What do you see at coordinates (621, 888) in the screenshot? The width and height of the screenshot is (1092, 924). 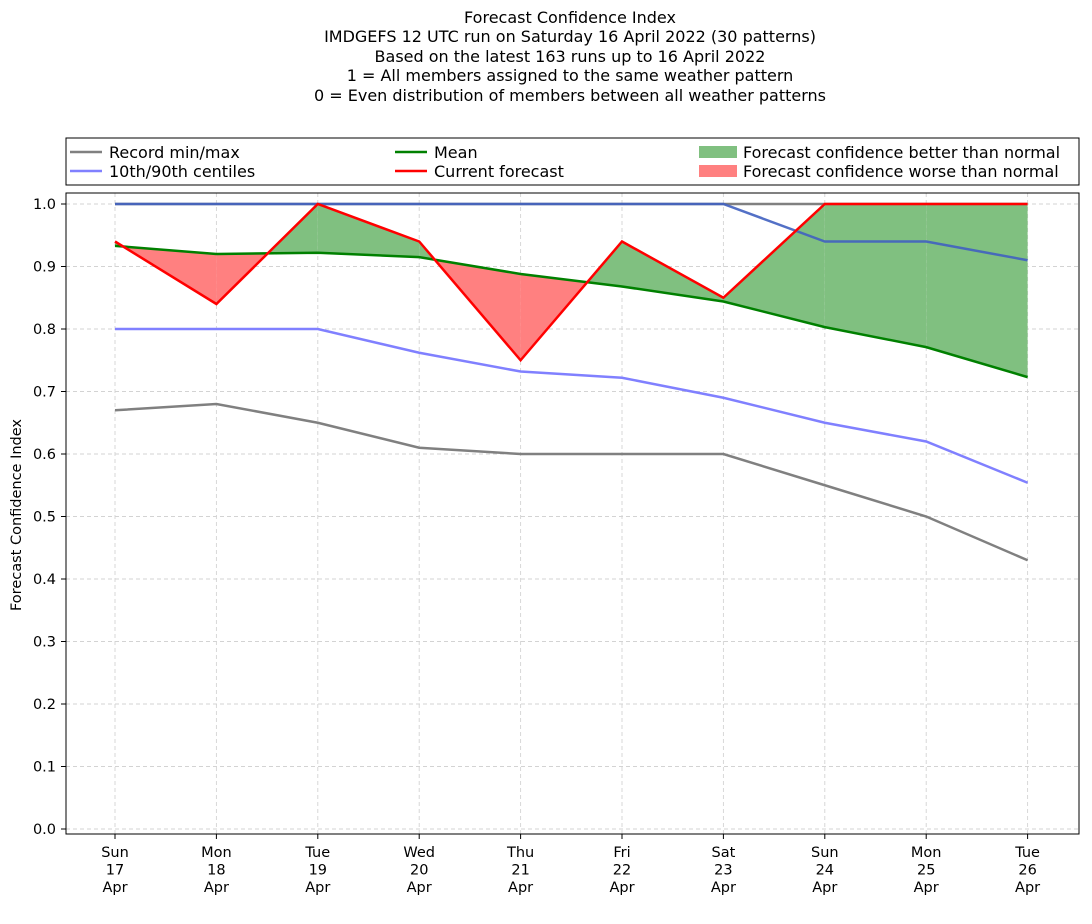 I see `x-tick-label-5-2: Apr` at bounding box center [621, 888].